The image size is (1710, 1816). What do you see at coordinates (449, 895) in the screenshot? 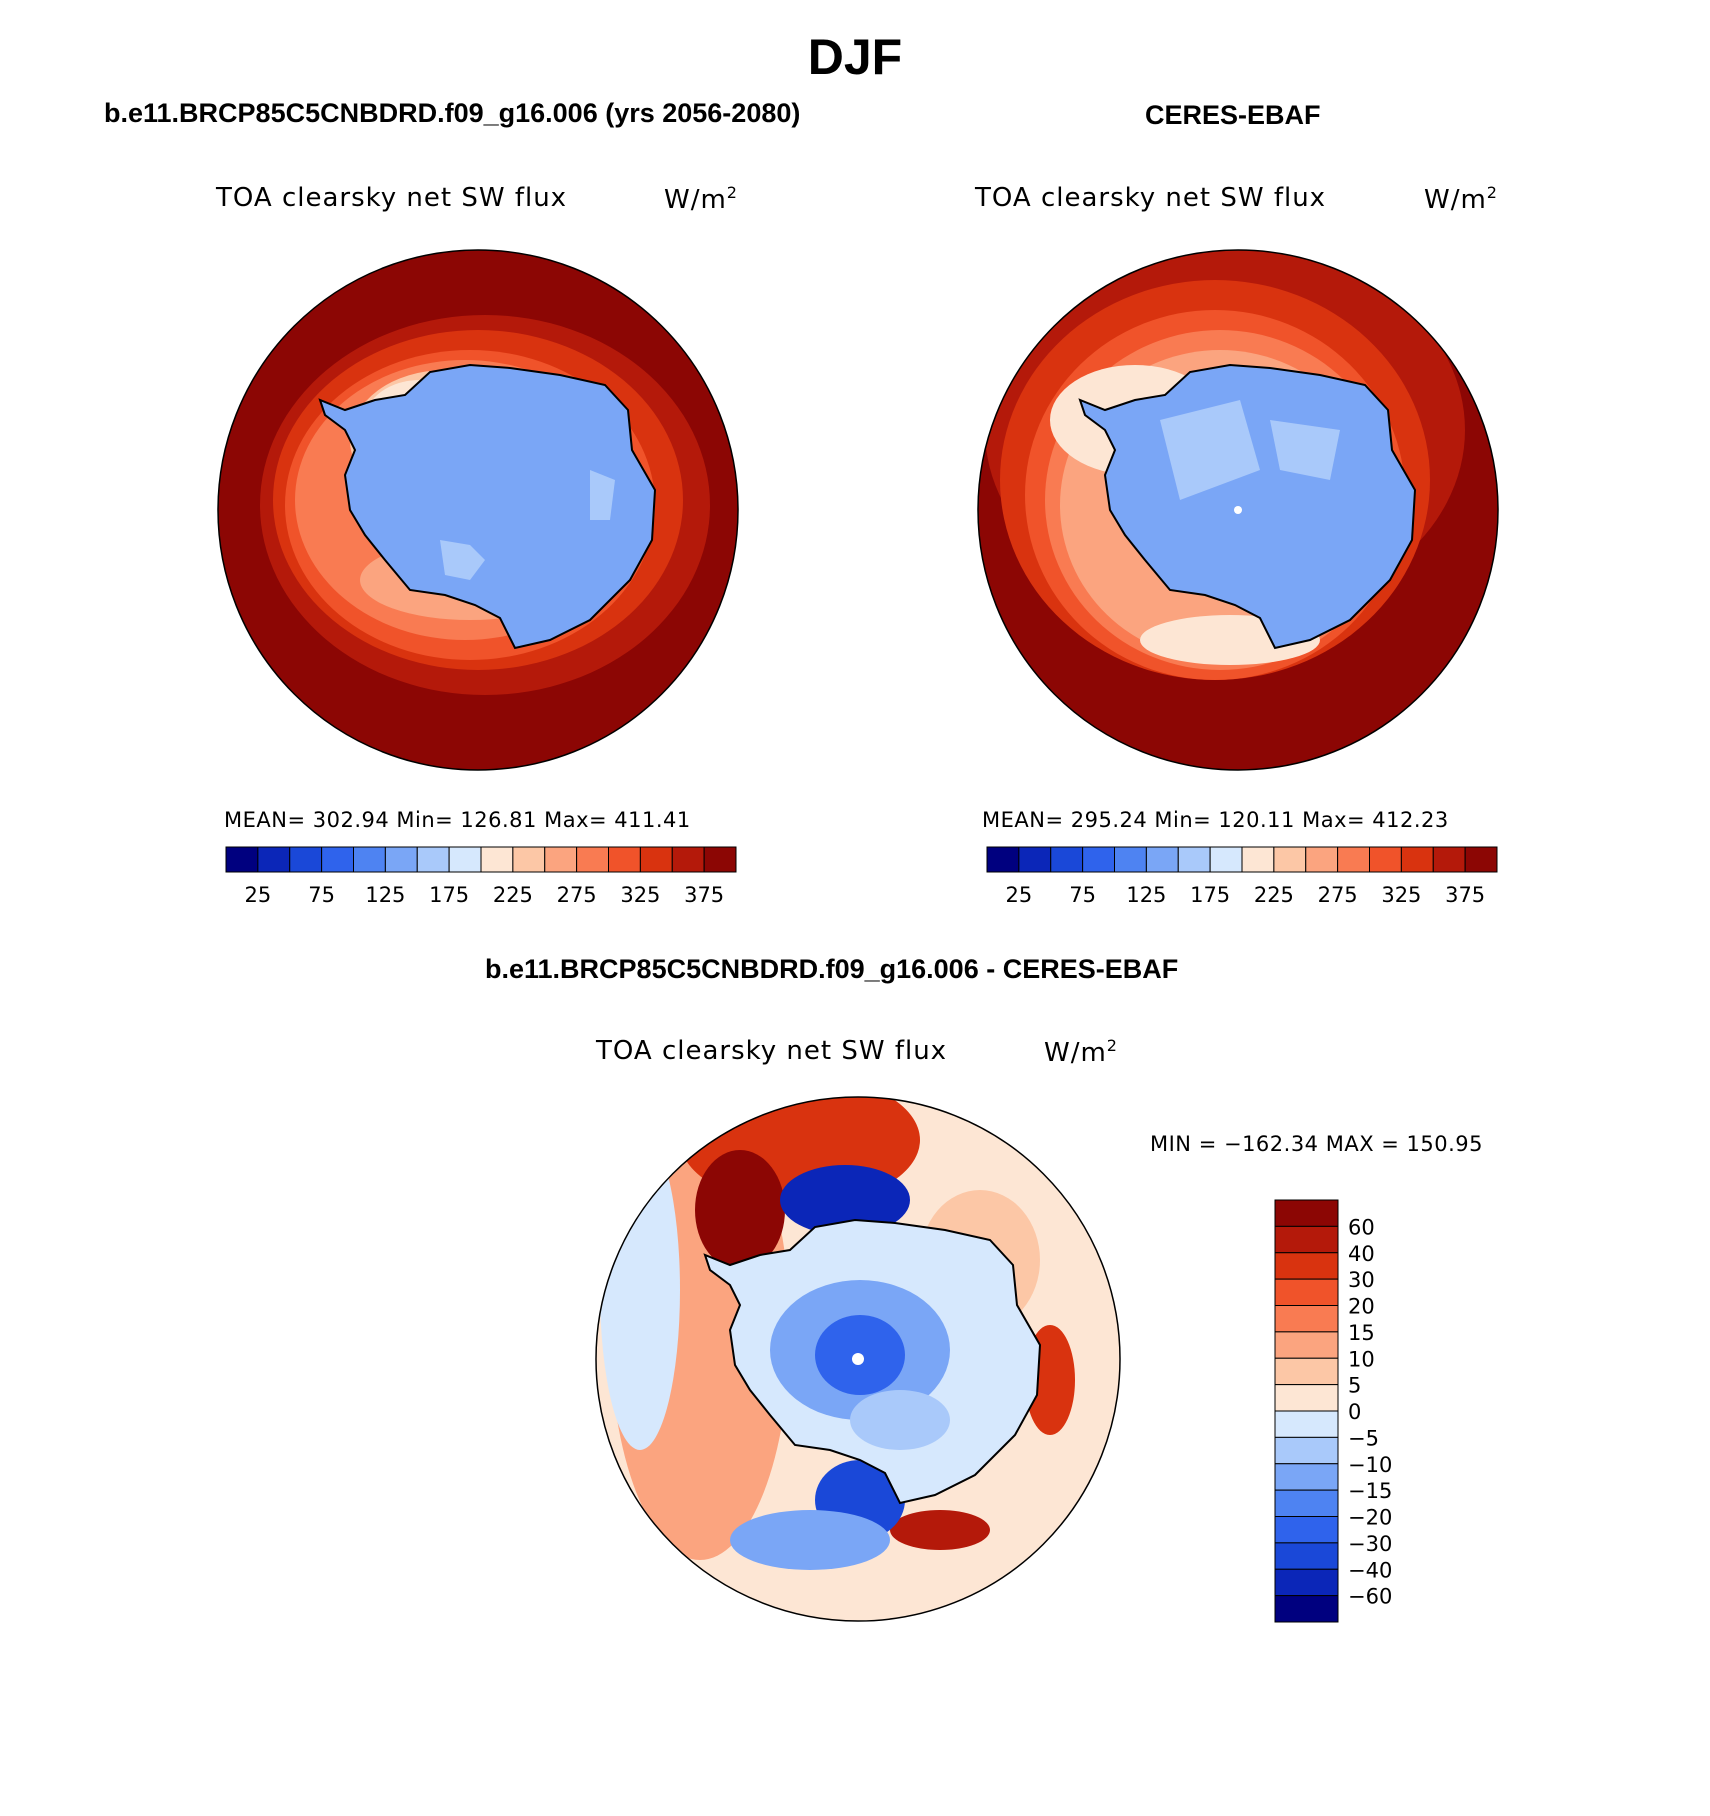
I see `model-colorbar-tick-label: 175` at bounding box center [449, 895].